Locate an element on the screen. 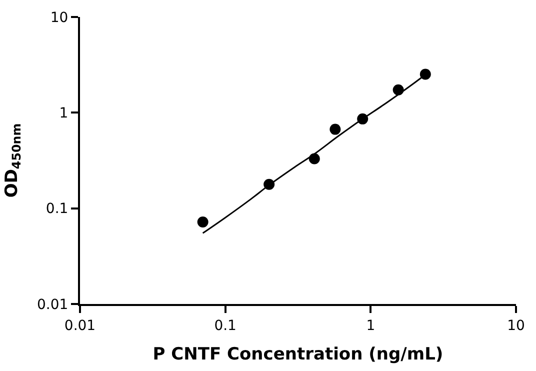  y-tick-label: 10 is located at coordinates (59, 18).